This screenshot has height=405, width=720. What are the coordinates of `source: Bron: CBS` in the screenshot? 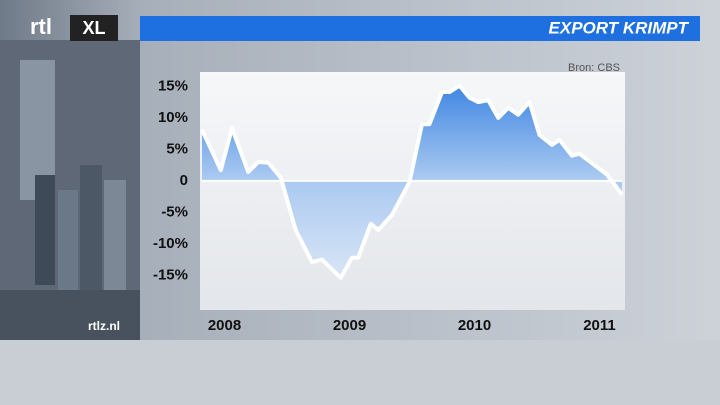 It's located at (594, 68).